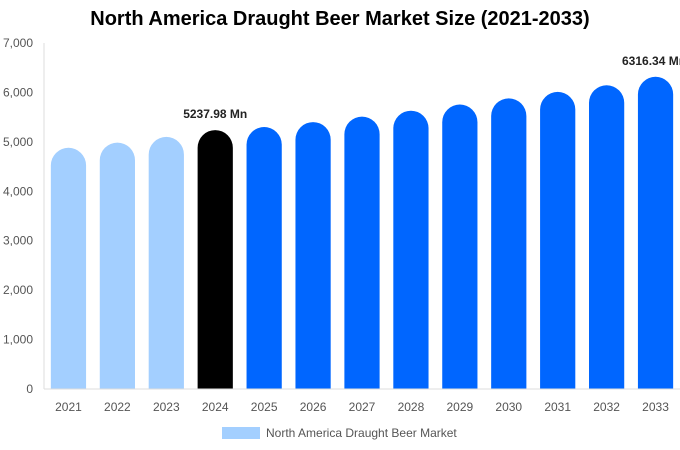 This screenshot has width=680, height=450. What do you see at coordinates (117, 265) in the screenshot?
I see `bar-2022` at bounding box center [117, 265].